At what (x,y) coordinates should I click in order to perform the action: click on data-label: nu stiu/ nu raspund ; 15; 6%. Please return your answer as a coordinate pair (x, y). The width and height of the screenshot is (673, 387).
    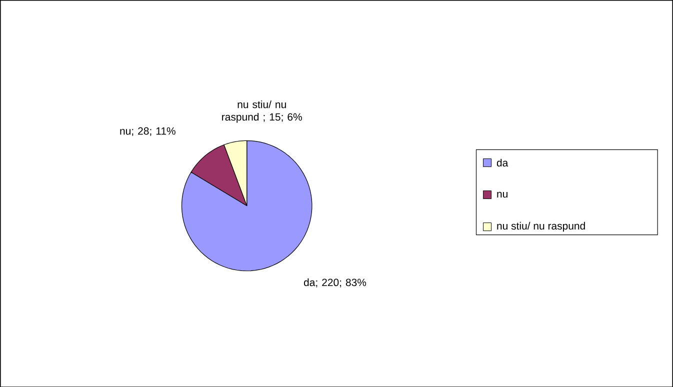
    Looking at the image, I should click on (262, 111).